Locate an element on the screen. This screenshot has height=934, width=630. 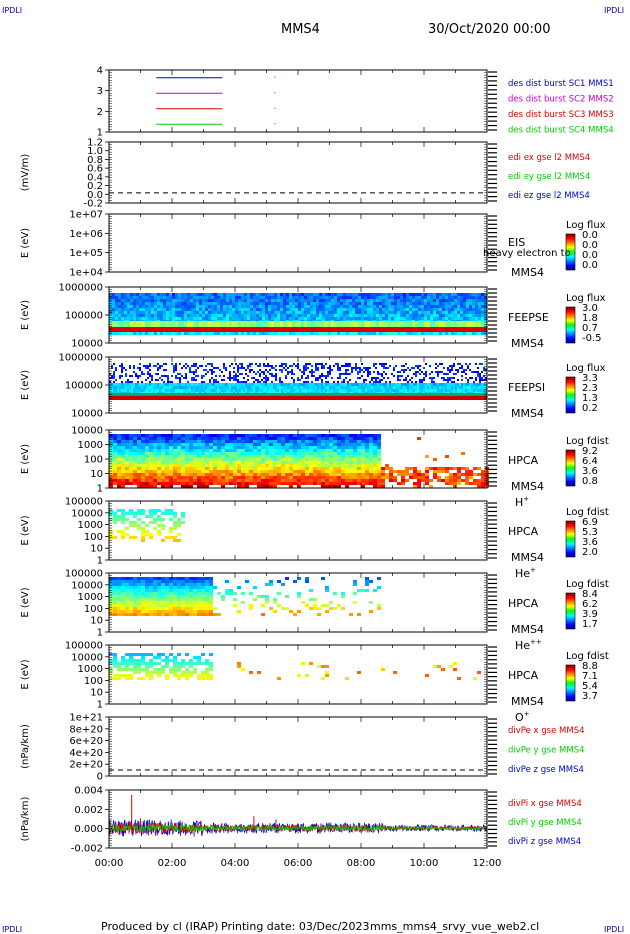
colorbar-tick-label: 0.2 is located at coordinates (590, 408).